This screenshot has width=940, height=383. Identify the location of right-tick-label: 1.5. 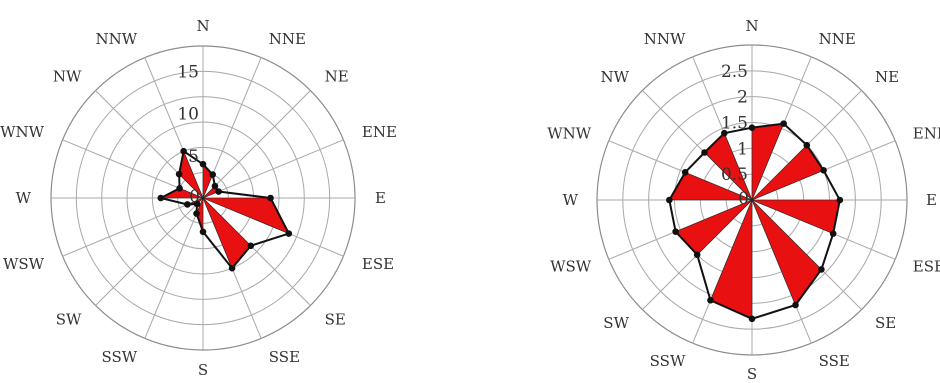
(734, 124).